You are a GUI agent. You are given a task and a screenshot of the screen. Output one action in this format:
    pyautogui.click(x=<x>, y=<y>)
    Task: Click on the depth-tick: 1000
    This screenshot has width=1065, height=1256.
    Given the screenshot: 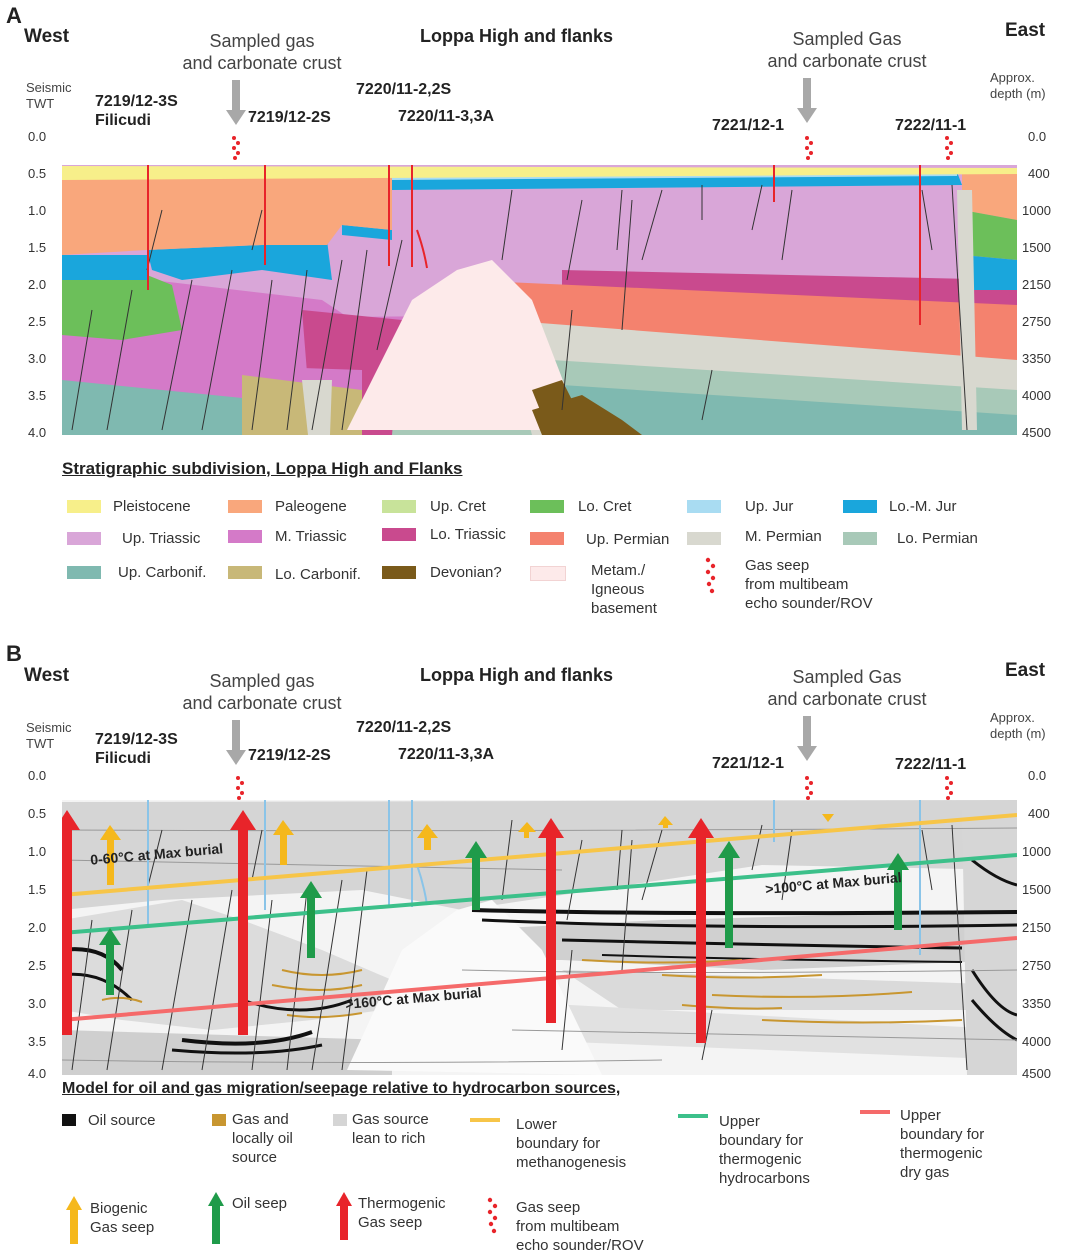 What is the action you would take?
    pyautogui.click(x=1036, y=851)
    